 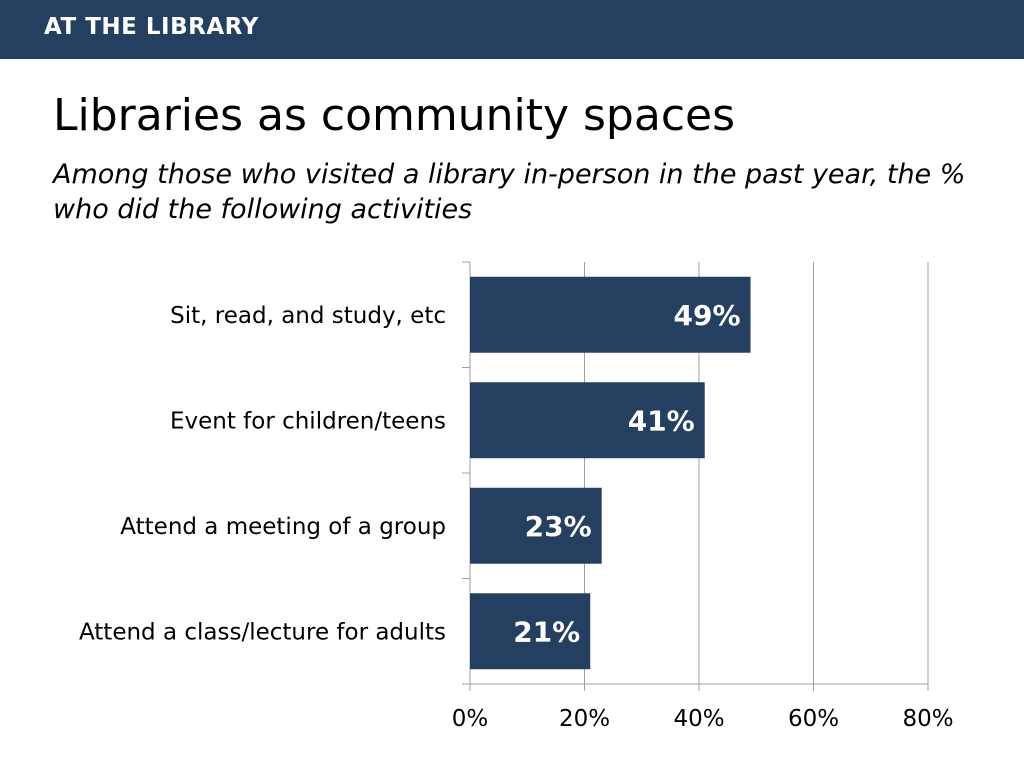 I want to click on x-tick-label: 40%, so click(x=698, y=719).